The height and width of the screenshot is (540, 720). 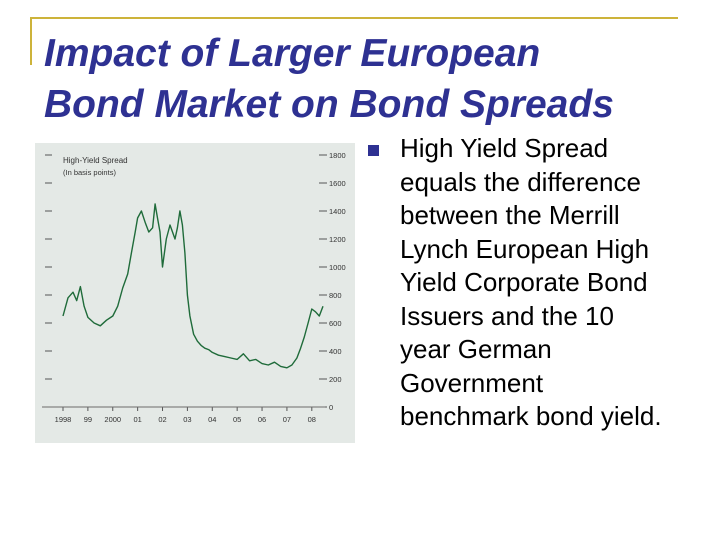 I want to click on x-tick-label: 03, so click(x=187, y=419).